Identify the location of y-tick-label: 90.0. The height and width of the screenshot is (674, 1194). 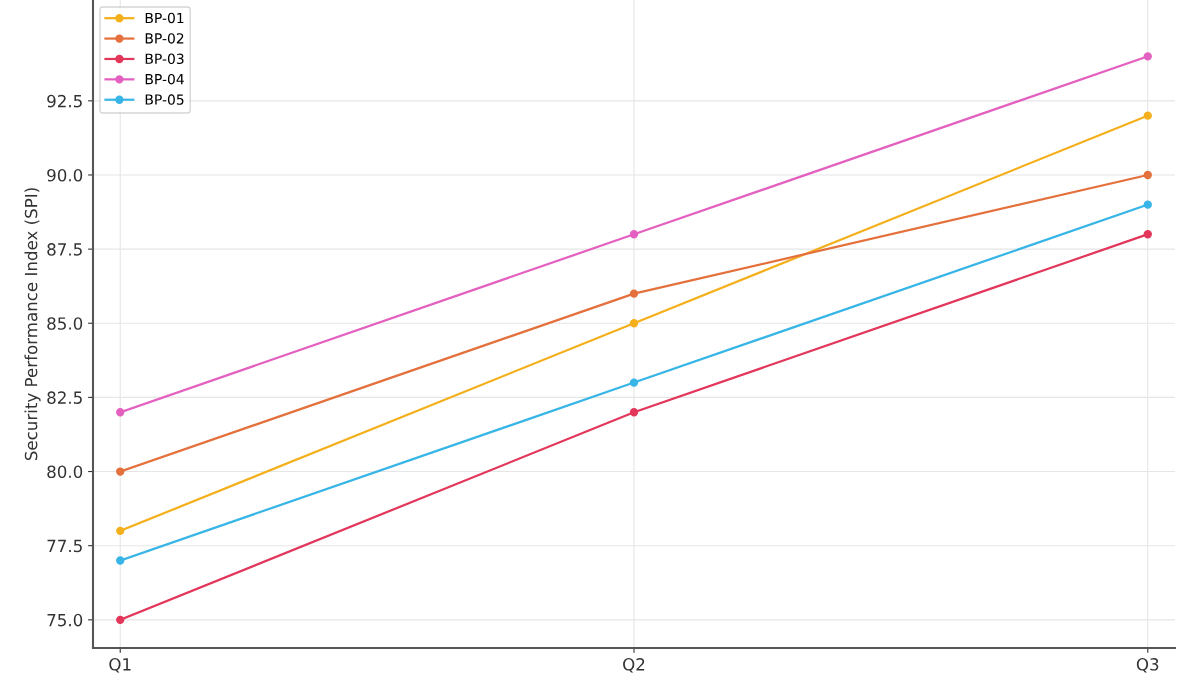
(65, 175).